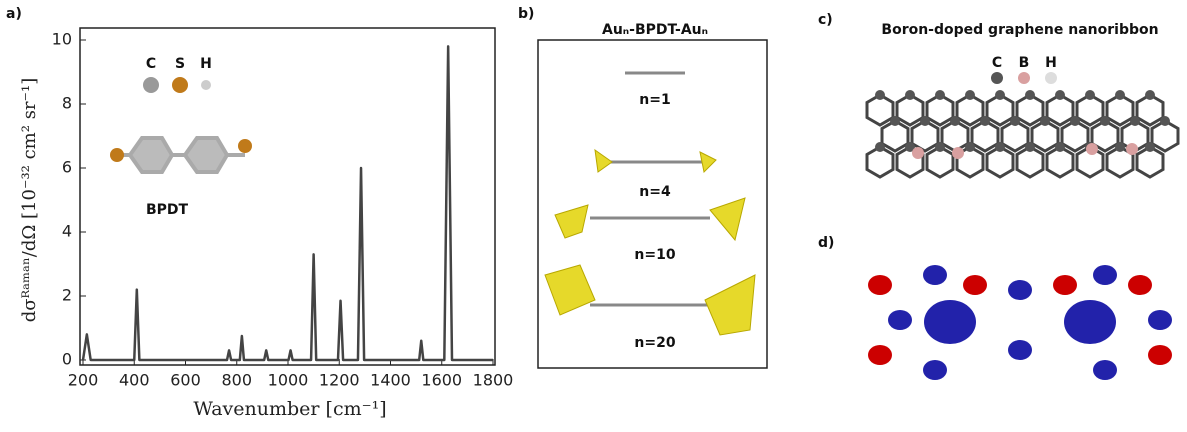  I want to click on x-tick-label: 200, so click(83, 380).